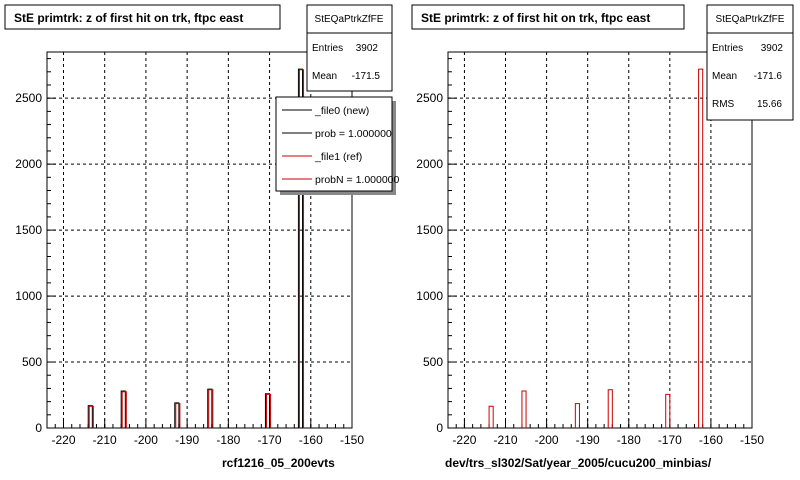  Describe the element at coordinates (278, 463) in the screenshot. I see `left-x-label: rcf1216_05_200evts` at that location.